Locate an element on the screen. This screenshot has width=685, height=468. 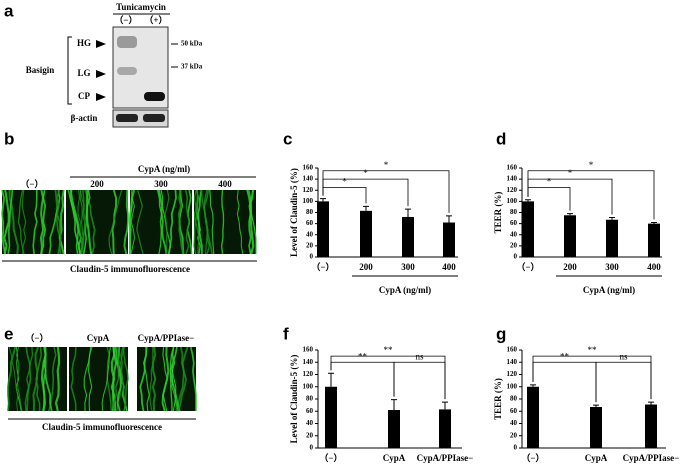
y-tick-label: 20 is located at coordinates (310, 245).